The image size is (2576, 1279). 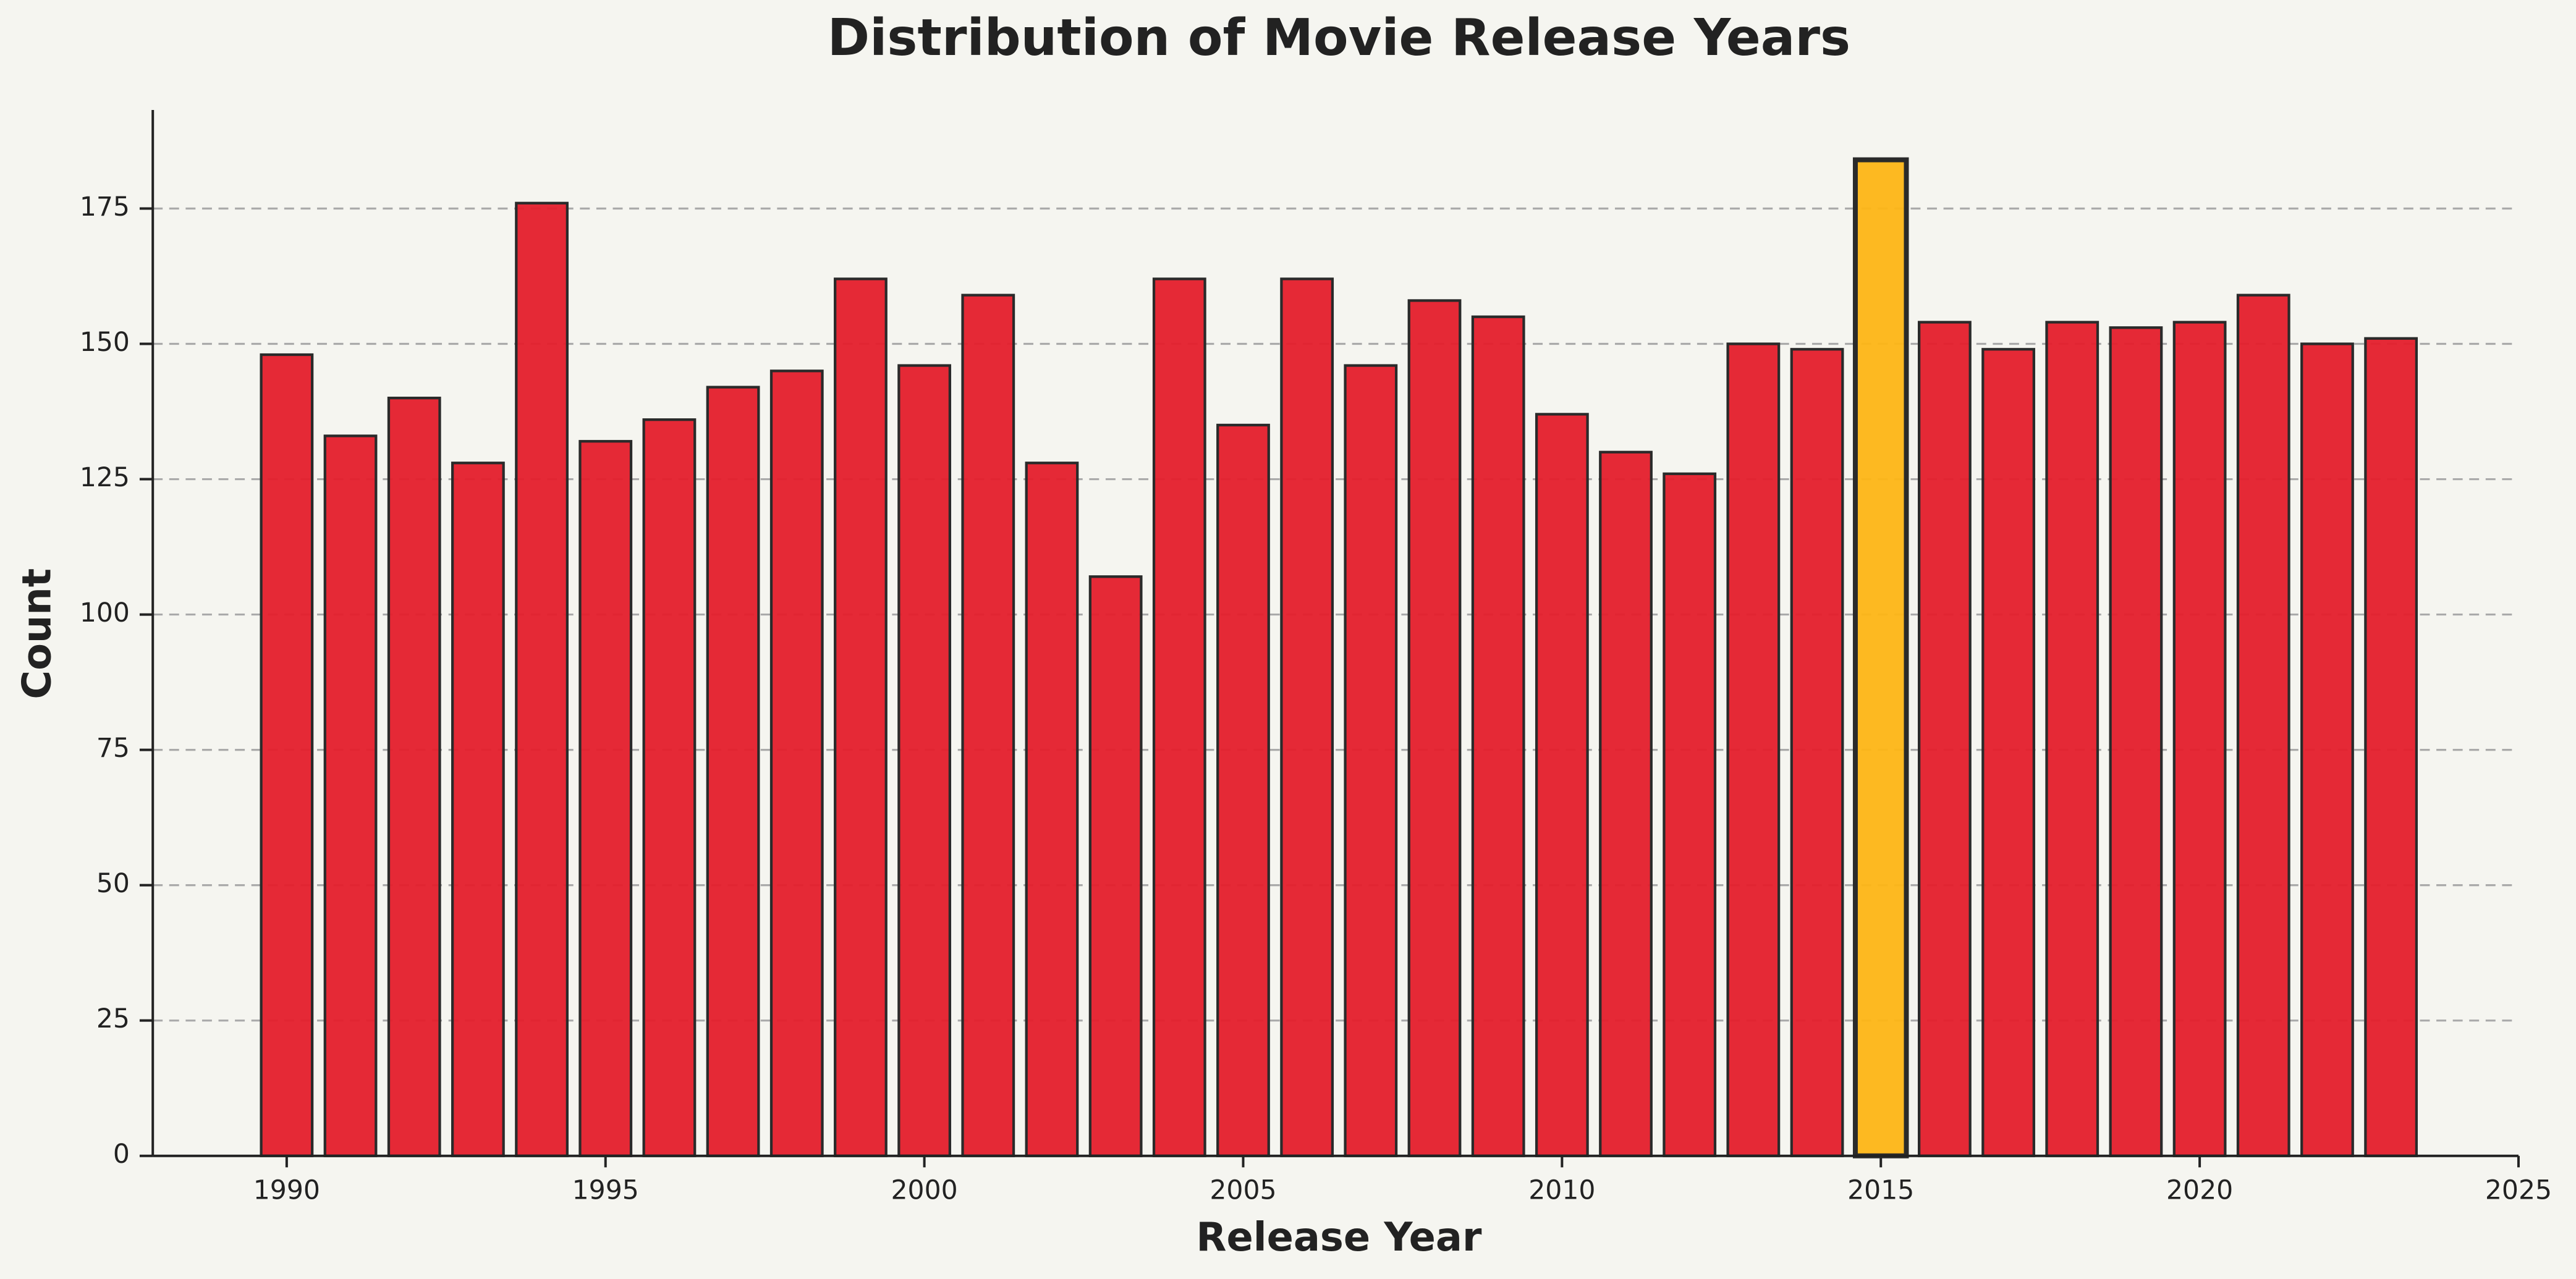 I want to click on x-tick-label: 2005, so click(x=1243, y=1191).